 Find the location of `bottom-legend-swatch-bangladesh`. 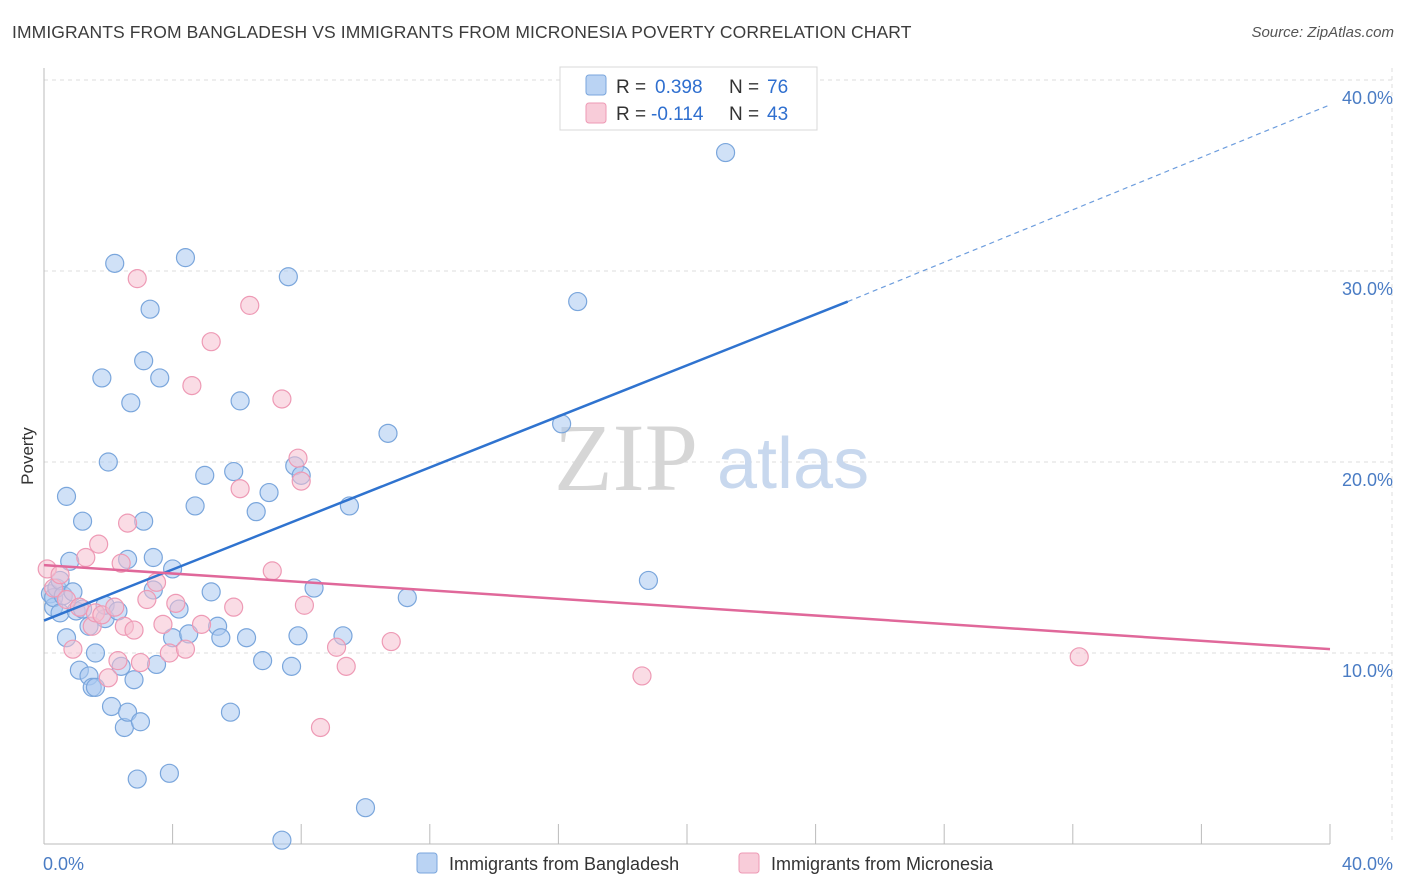

bottom-legend-swatch-bangladesh is located at coordinates (427, 863).